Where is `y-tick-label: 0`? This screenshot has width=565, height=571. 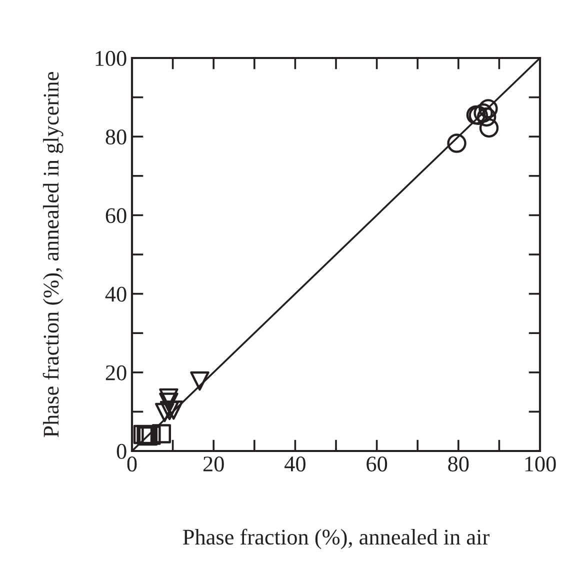
y-tick-label: 0 is located at coordinates (121, 451).